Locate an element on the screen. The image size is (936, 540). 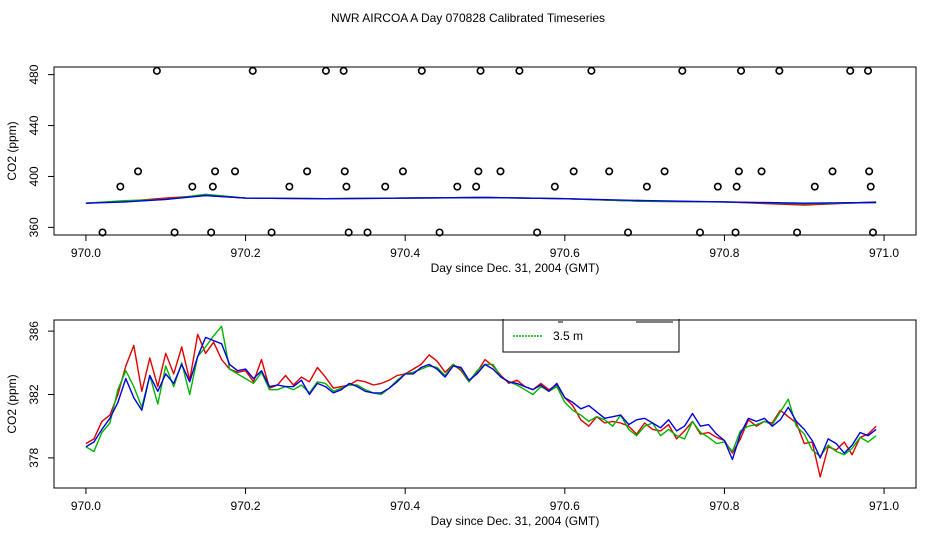
plot-area is located at coordinates (481, 199).